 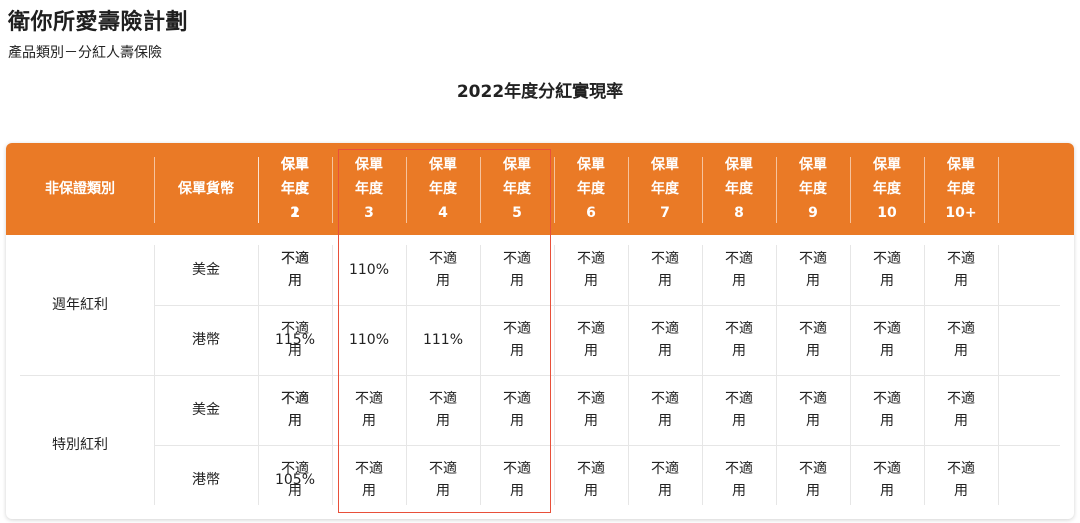 What do you see at coordinates (443, 213) in the screenshot?
I see `header-year-number: 4` at bounding box center [443, 213].